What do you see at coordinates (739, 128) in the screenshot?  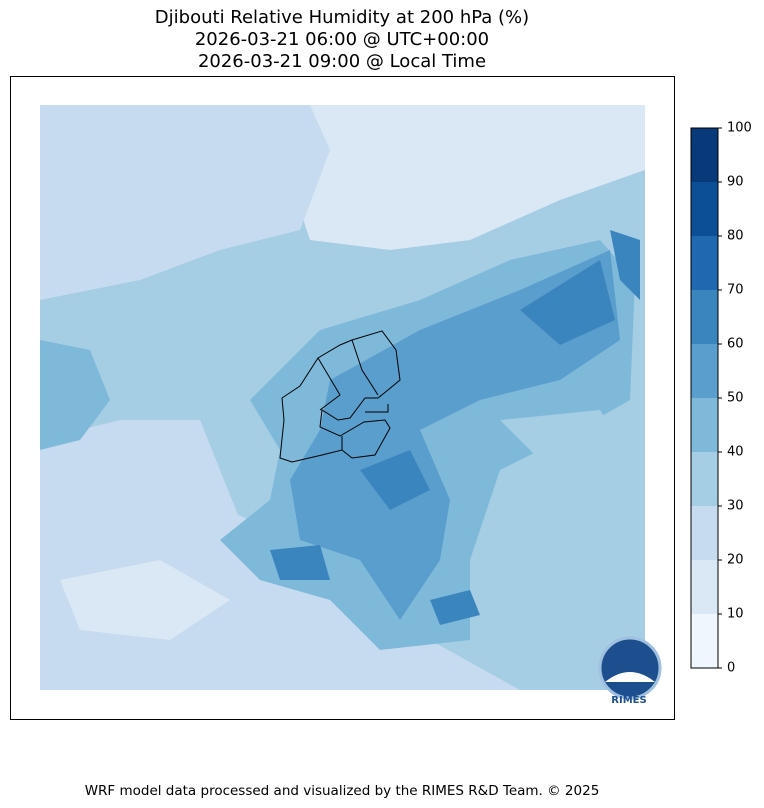 I see `colorbar-tick-label: 100` at bounding box center [739, 128].